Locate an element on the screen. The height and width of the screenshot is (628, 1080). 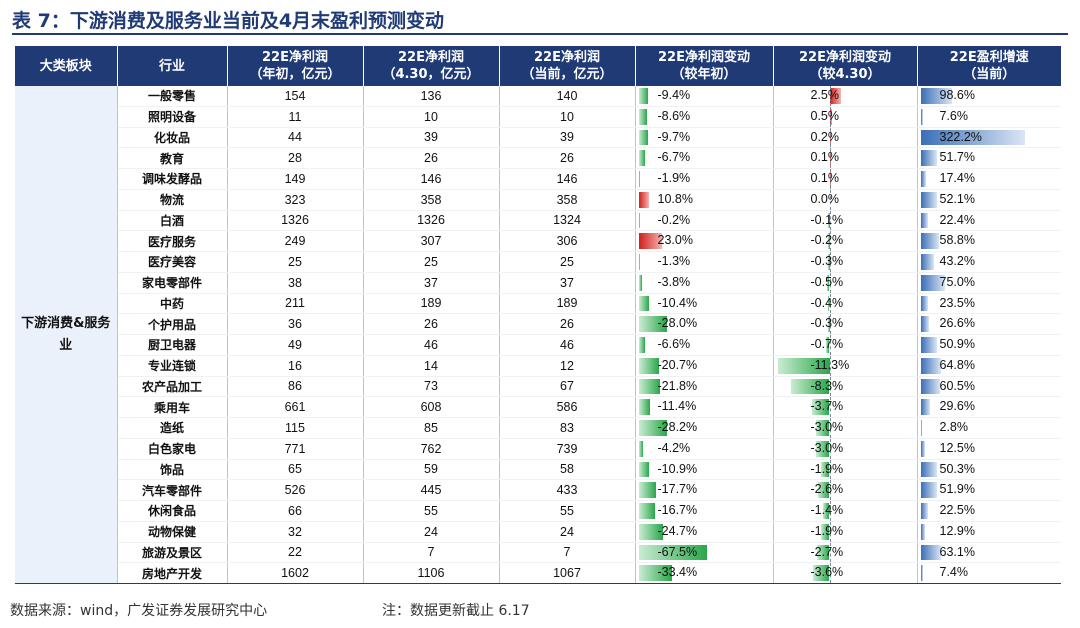
industry-cell: 房地产开发 is located at coordinates (172, 573).